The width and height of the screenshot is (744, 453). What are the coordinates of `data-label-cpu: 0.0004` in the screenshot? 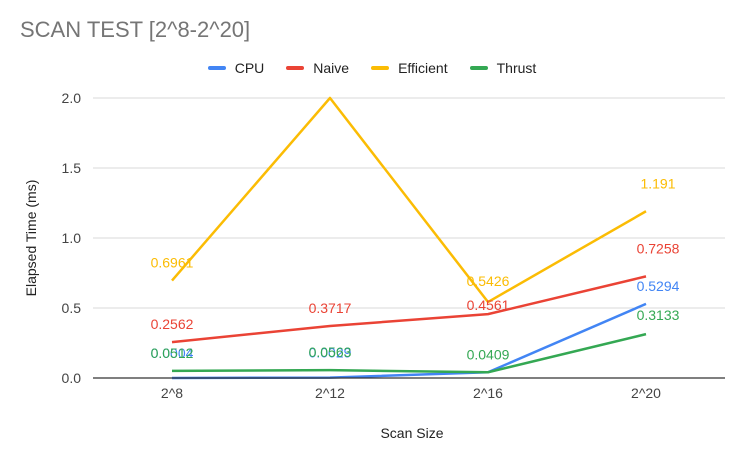 It's located at (172, 353).